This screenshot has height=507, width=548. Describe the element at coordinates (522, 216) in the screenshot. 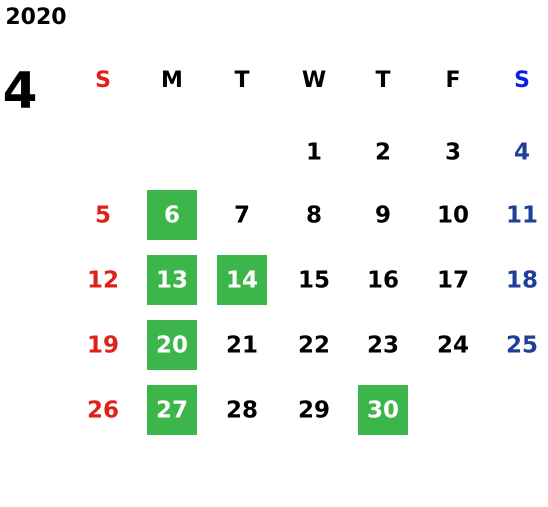

I see `day-number: 11` at that location.